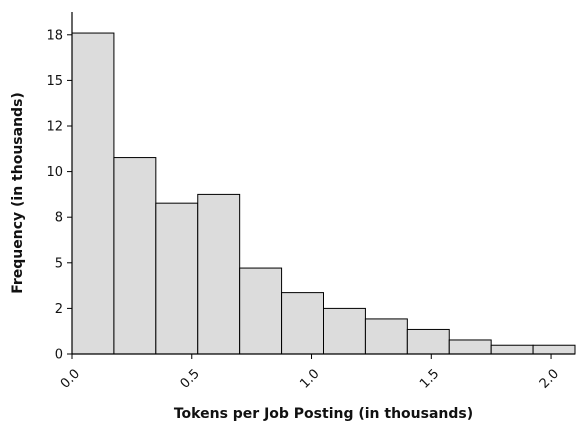  Describe the element at coordinates (54, 127) in the screenshot. I see `y-tick-label: 12` at that location.